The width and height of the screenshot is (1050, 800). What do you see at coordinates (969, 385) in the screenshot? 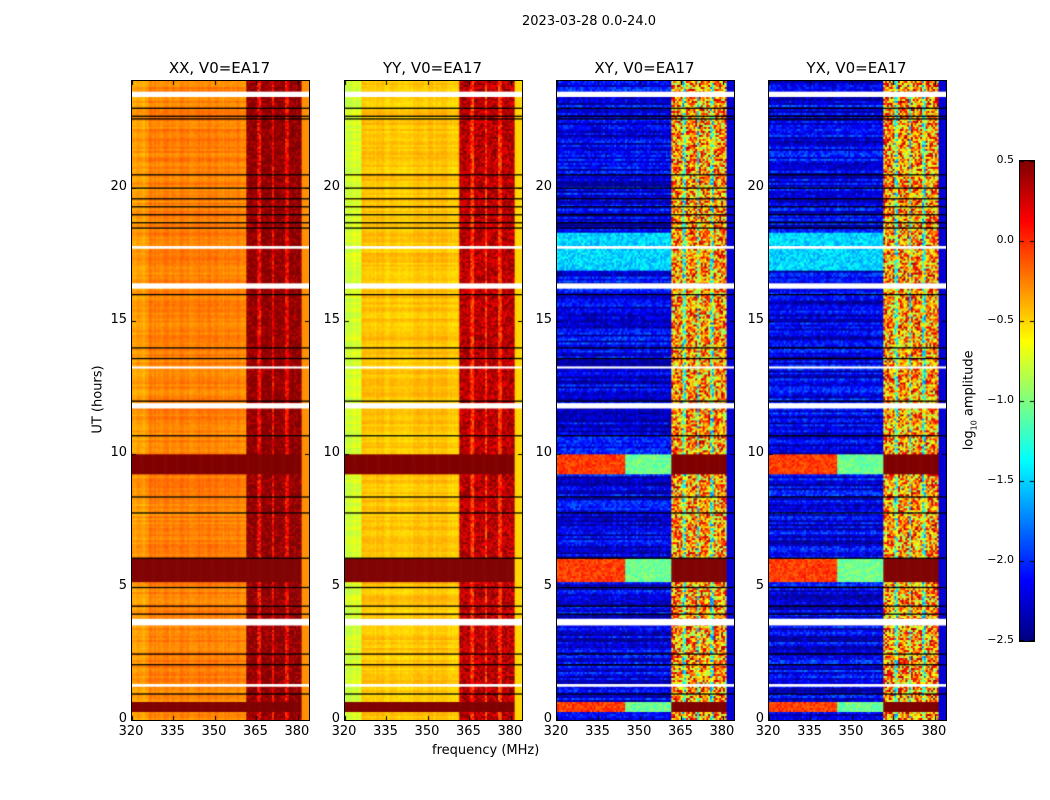
I see `colorbar-label-rest: amplitude` at bounding box center [969, 385].